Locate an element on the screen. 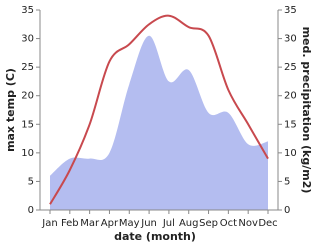 This screenshot has width=320, height=247. x-tick-label: Jun is located at coordinates (148, 223).